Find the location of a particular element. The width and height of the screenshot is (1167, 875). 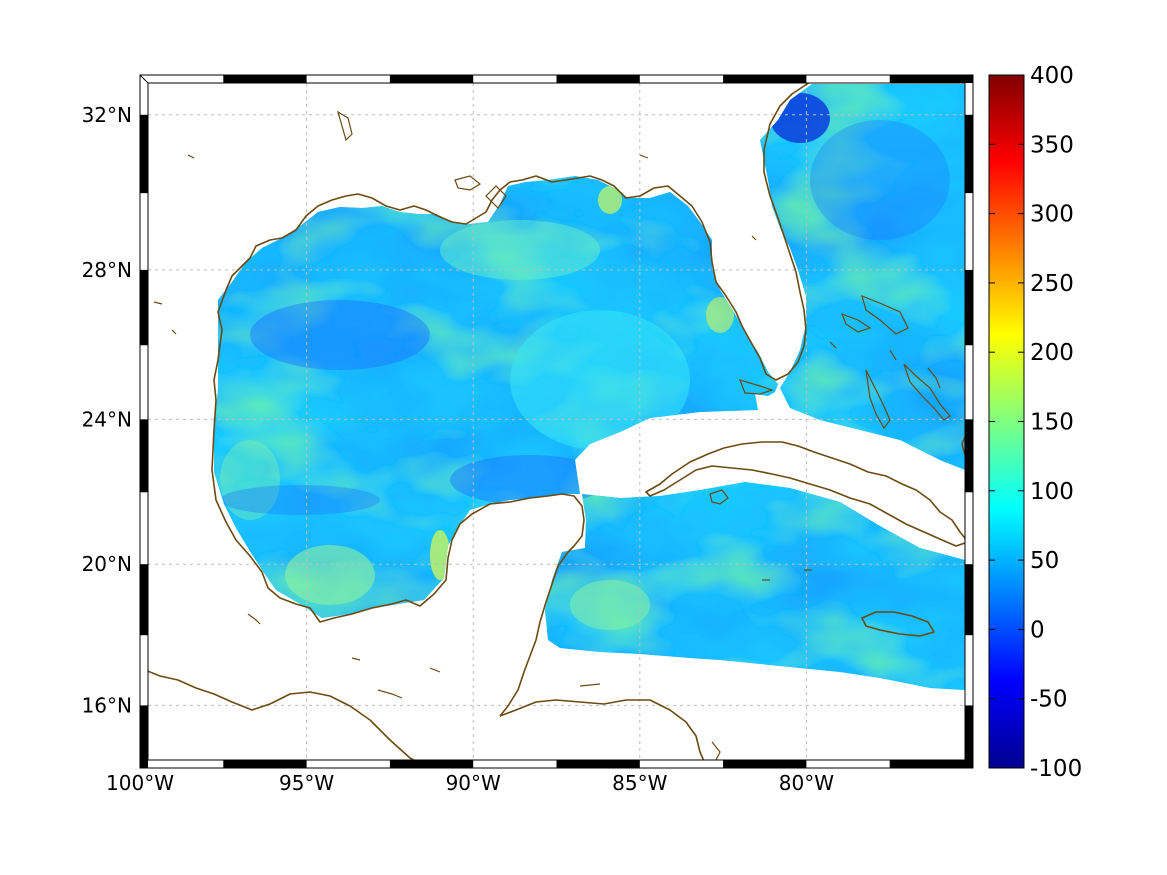

colorbar-label: -100 is located at coordinates (1056, 769).